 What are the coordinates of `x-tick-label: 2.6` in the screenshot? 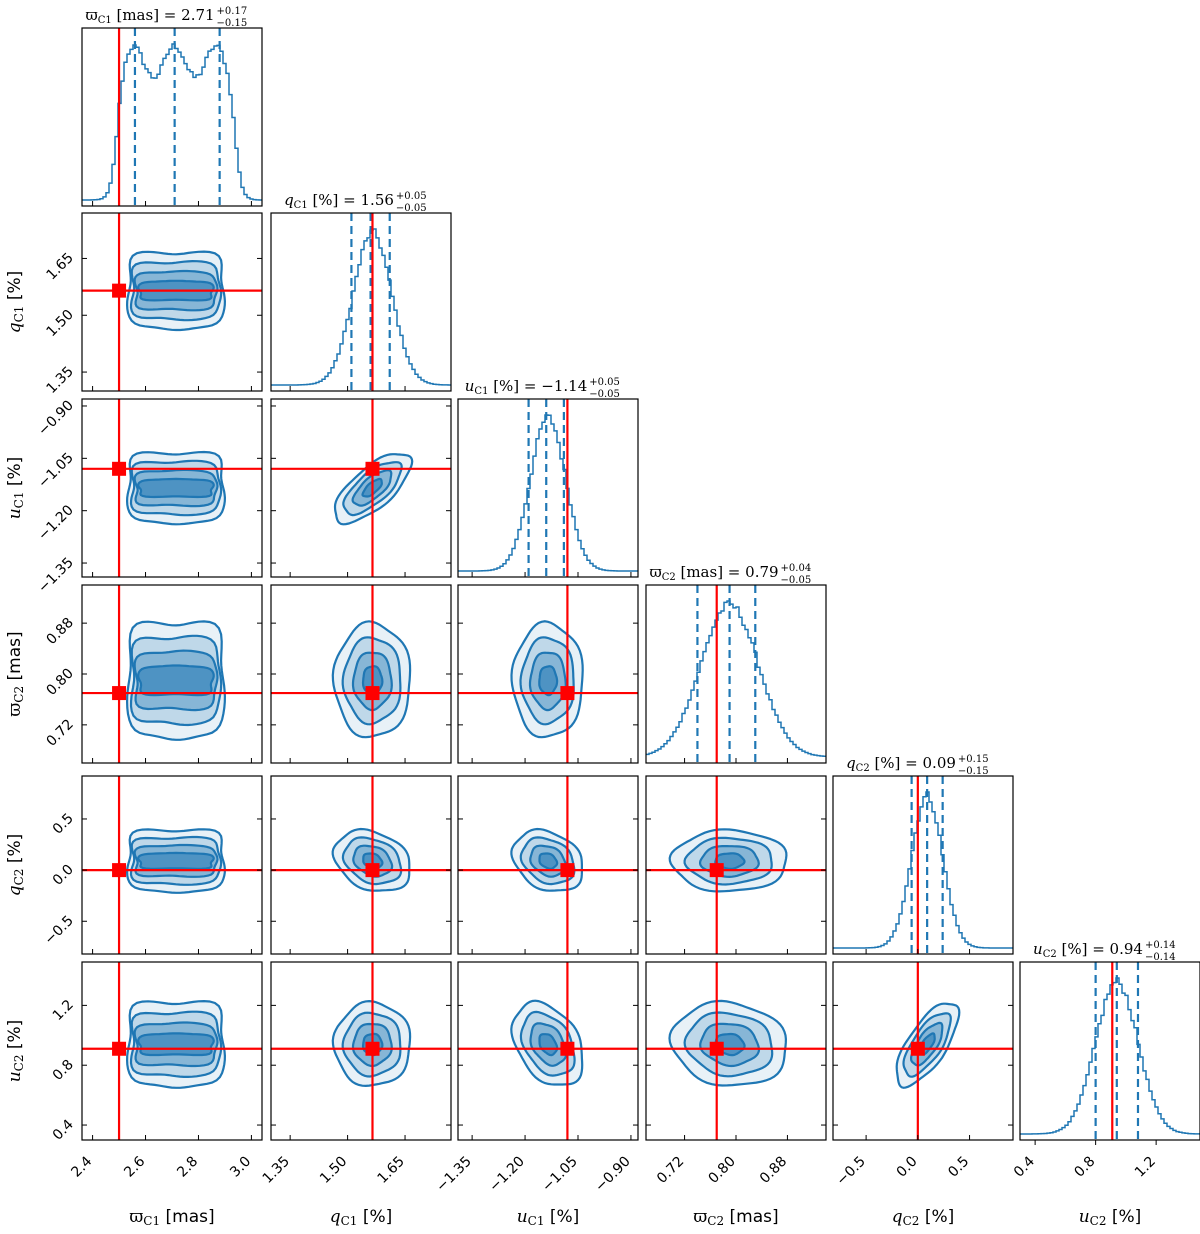 It's located at (134, 1166).